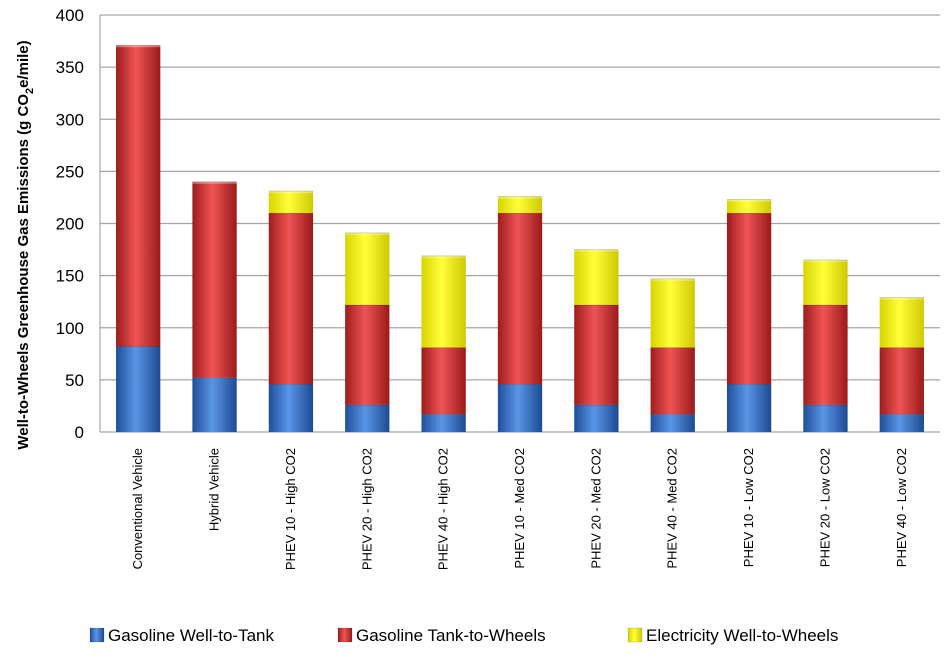 This screenshot has height=660, width=945. What do you see at coordinates (291, 299) in the screenshot?
I see `bar-gasoline-tank-to-wheels-phev-10-high-co2` at bounding box center [291, 299].